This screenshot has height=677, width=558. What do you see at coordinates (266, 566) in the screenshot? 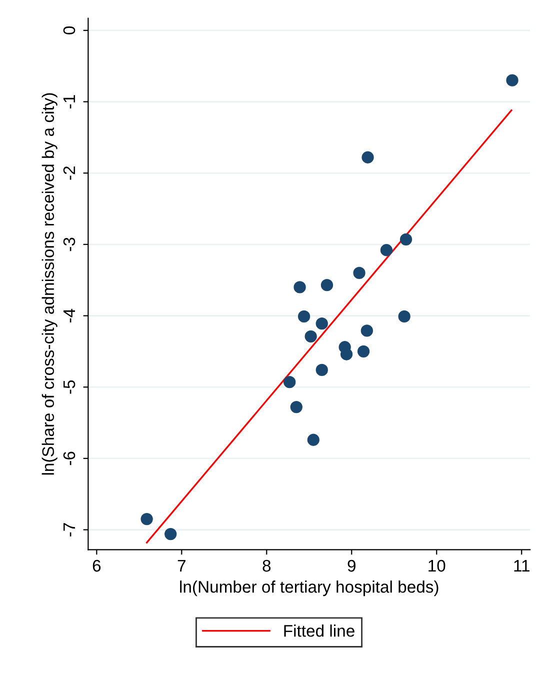
I see `x-tick-label: 8` at bounding box center [266, 566].